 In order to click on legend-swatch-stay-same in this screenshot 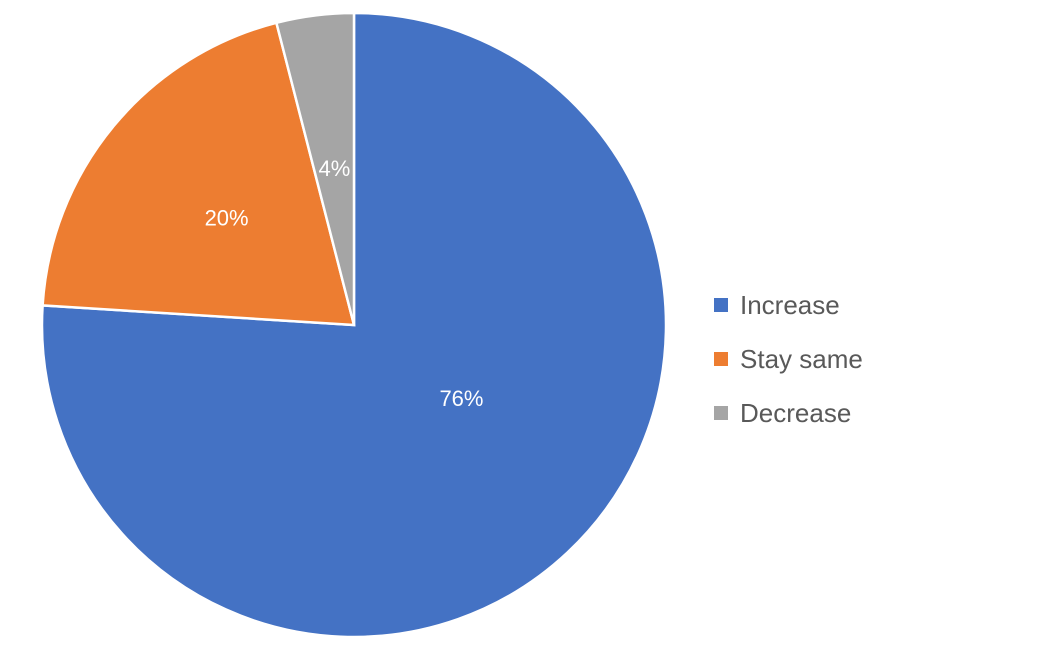, I will do `click(721, 359)`.